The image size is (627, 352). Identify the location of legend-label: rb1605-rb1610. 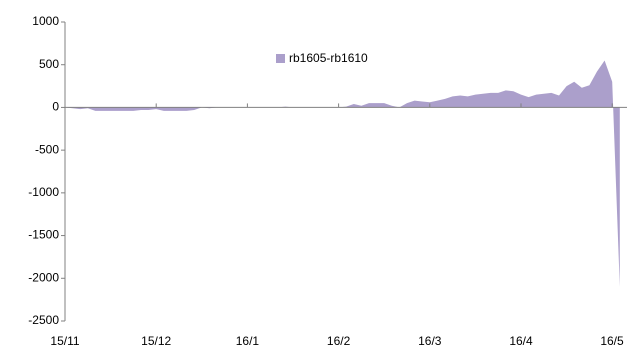
(328, 58).